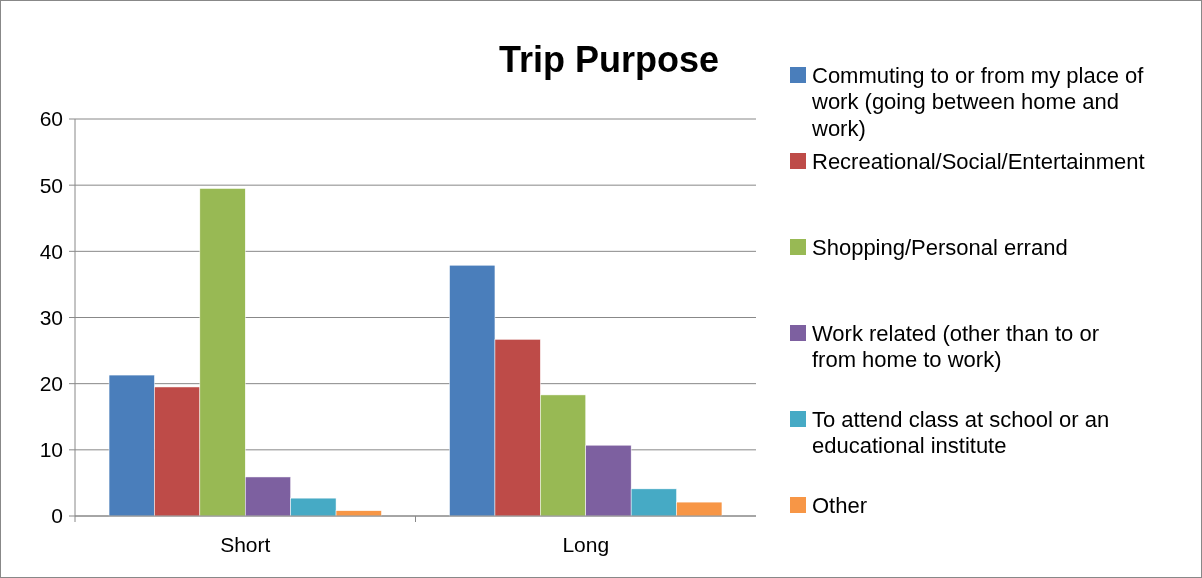 Image resolution: width=1202 pixels, height=578 pixels. I want to click on legend-label: Shopping/Personal errand, so click(940, 247).